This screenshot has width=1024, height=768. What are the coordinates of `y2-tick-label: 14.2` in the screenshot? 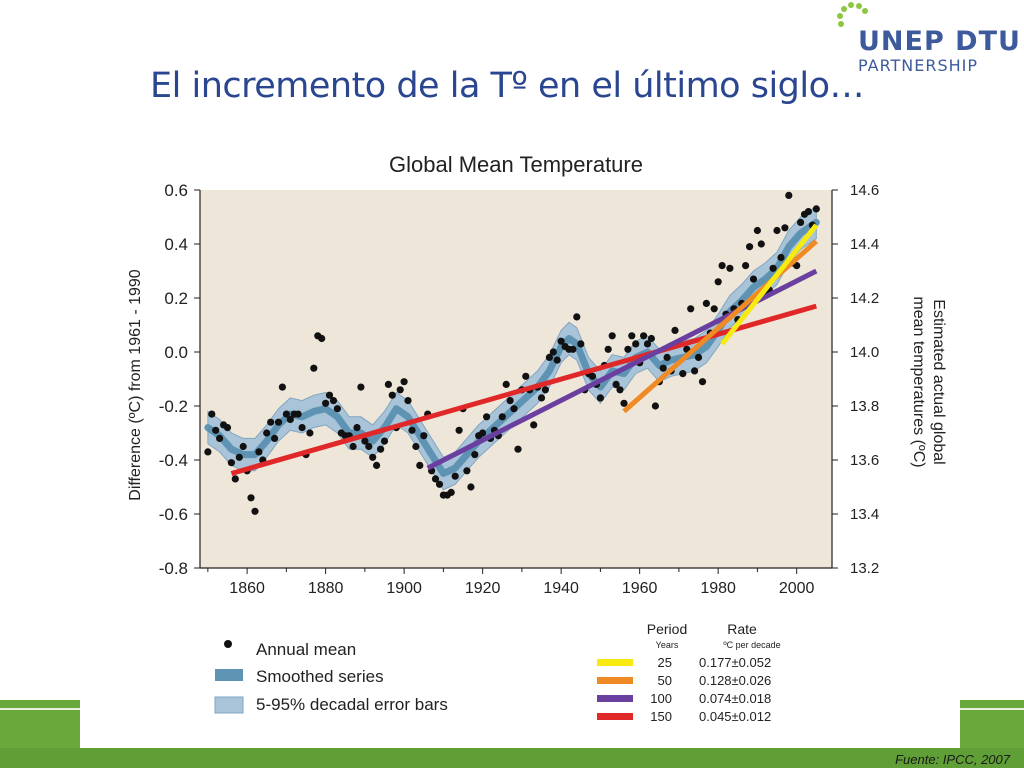 It's located at (864, 298).